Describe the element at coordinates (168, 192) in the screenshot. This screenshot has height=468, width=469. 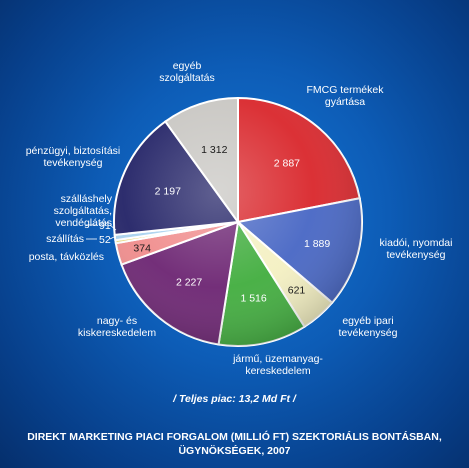
I see `slice-value-label: 2 197` at that location.